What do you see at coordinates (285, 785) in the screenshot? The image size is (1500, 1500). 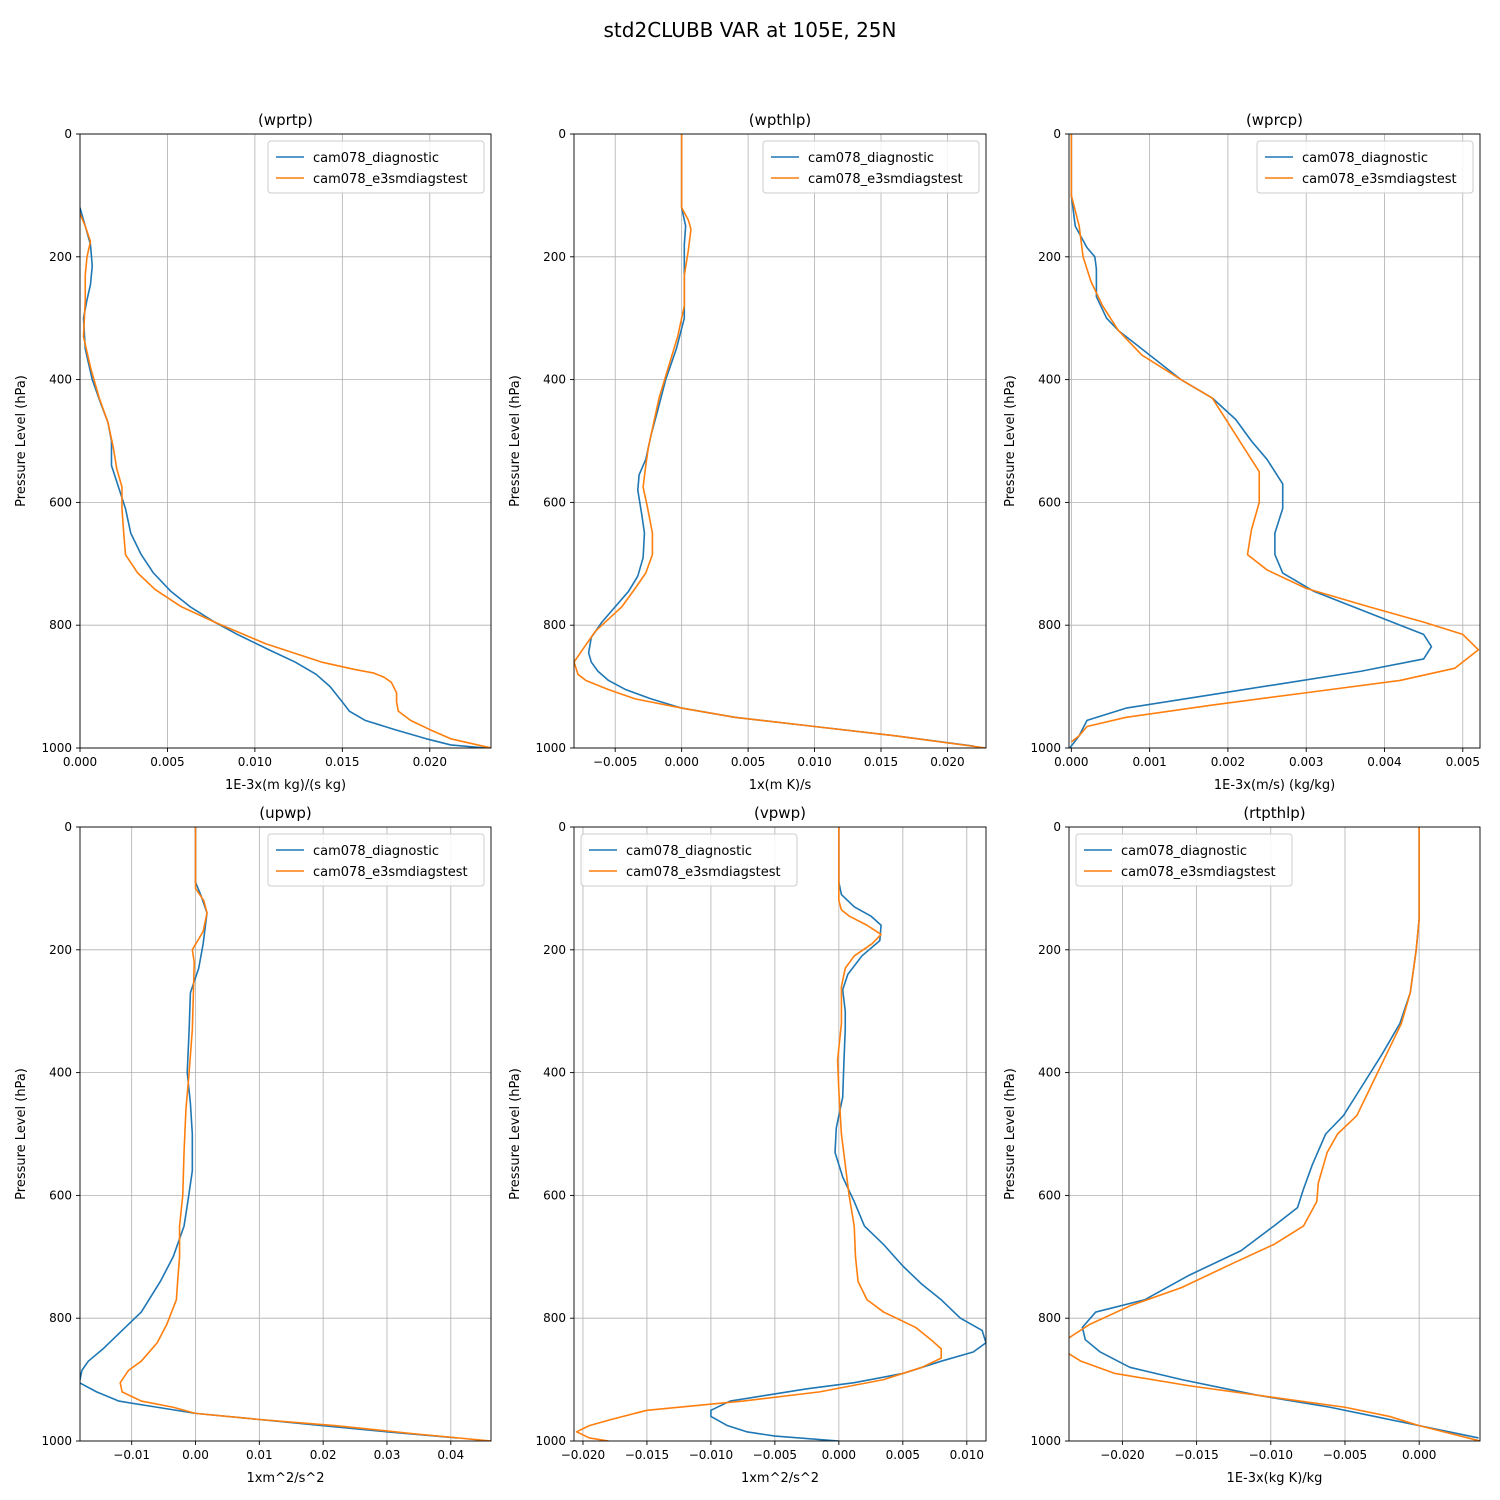 I see `x-axis-label: 1E-3x(m kg)/(s kg)` at bounding box center [285, 785].